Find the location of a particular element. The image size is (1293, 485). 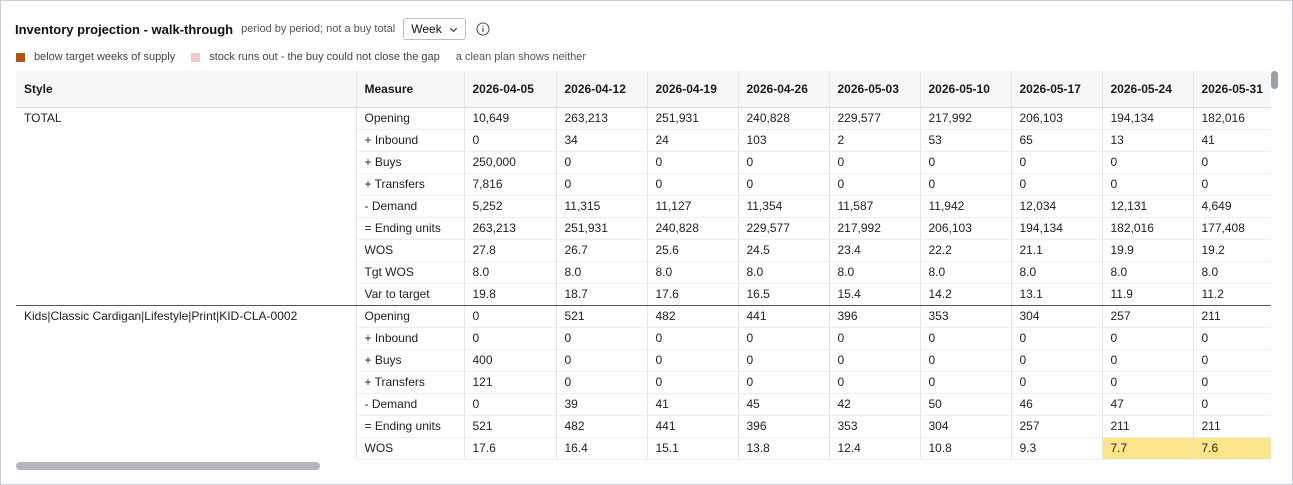

column-header-period: 2026-05-24 is located at coordinates (1148, 89).